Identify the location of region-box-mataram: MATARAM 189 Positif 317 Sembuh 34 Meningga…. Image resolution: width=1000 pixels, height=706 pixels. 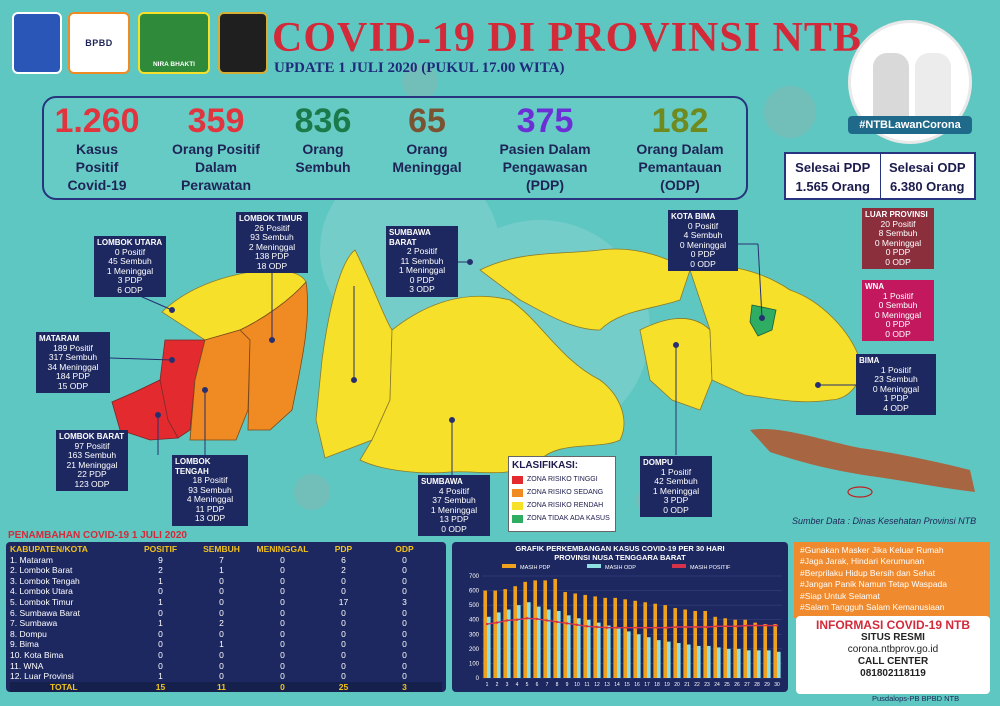
(73, 362).